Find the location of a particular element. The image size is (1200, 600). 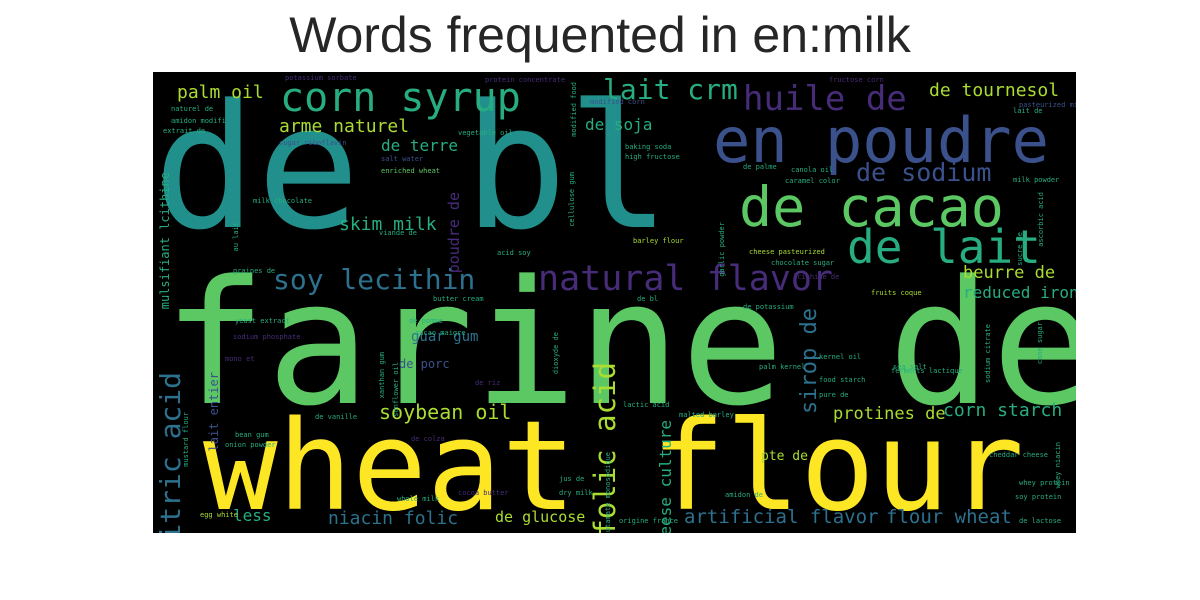

word-cloud-term: de colza is located at coordinates (428, 439).